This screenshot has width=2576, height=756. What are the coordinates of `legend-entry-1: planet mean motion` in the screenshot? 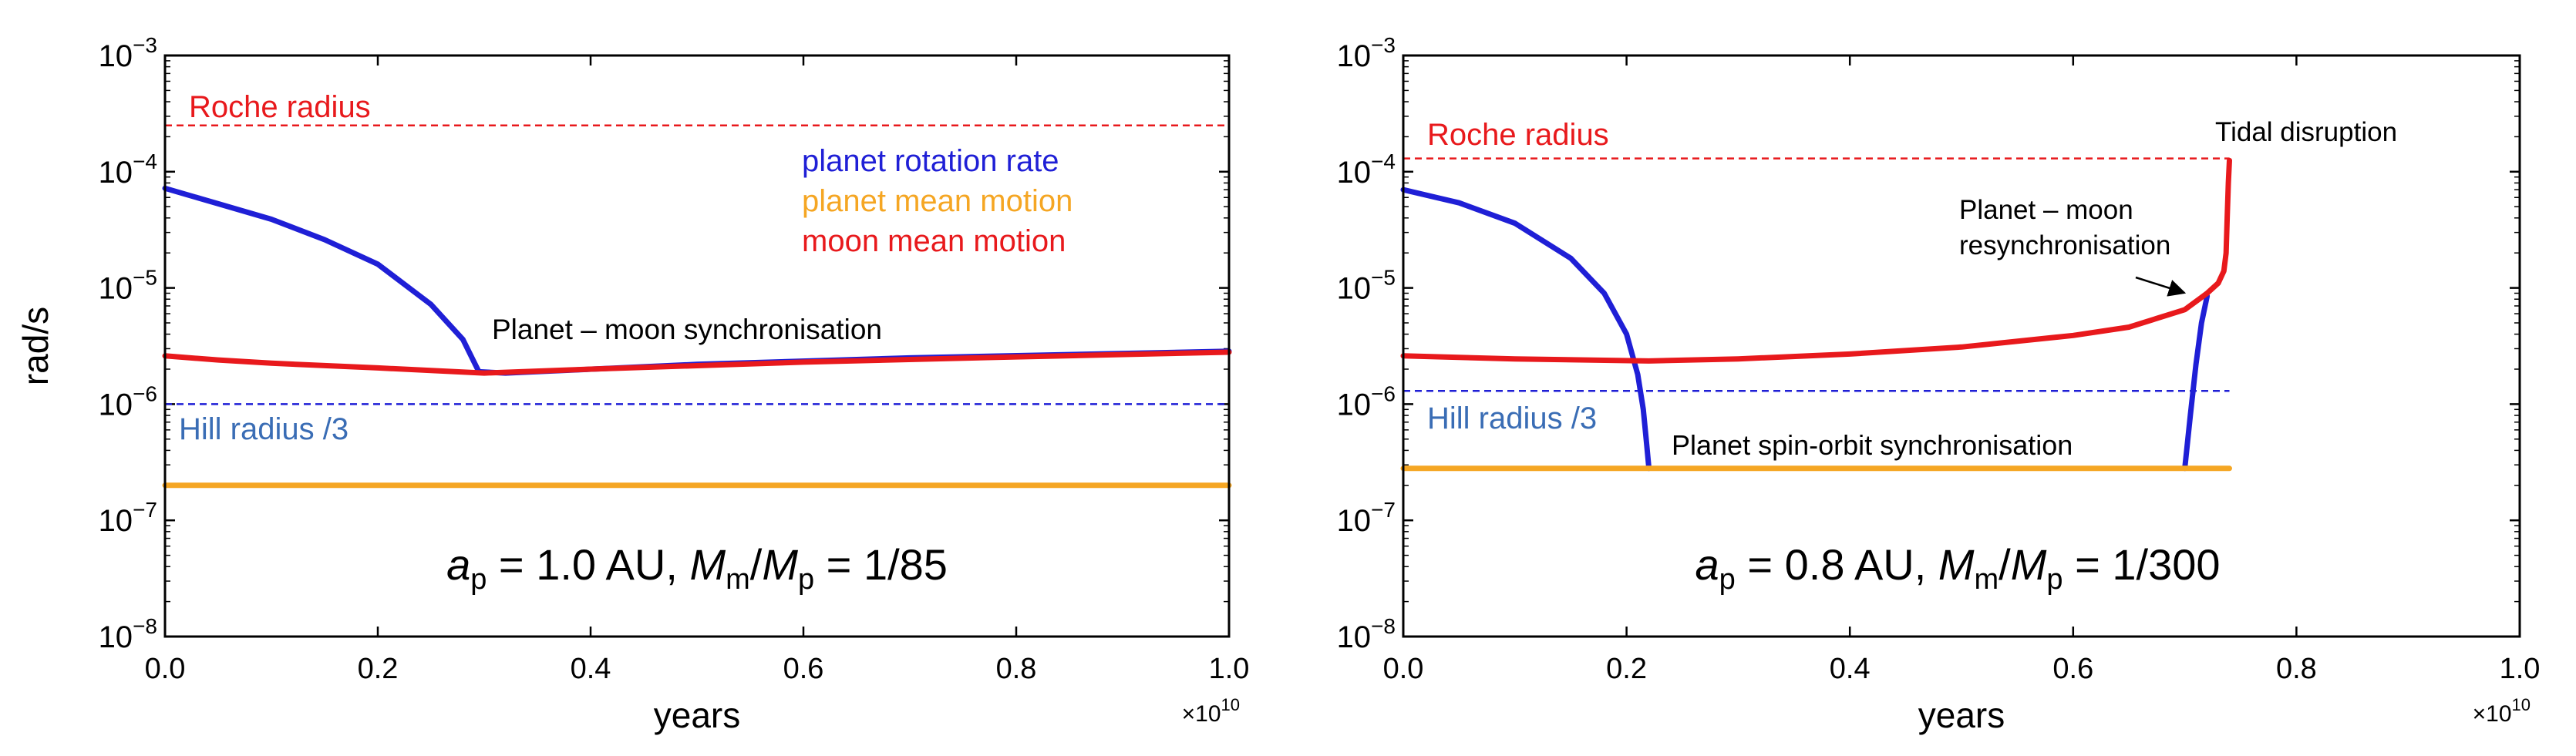 It's located at (937, 201).